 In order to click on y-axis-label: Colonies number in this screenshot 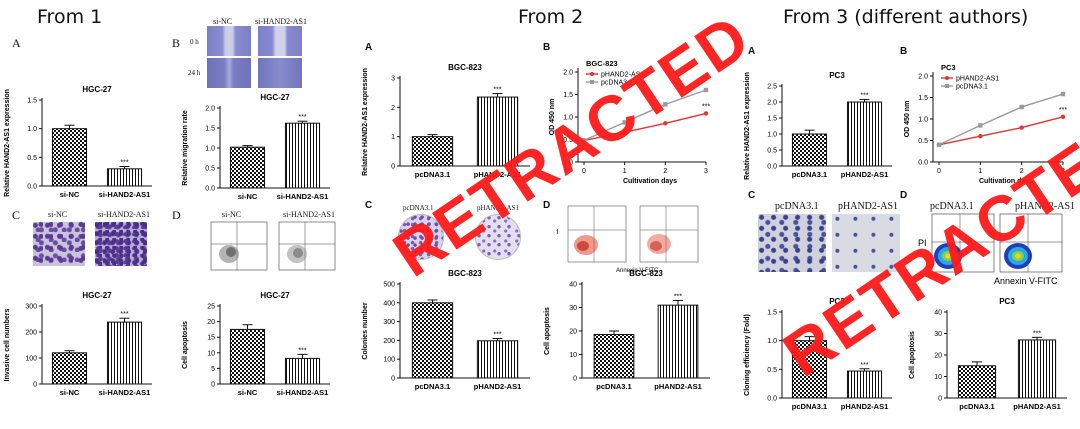, I will do `click(365, 330)`.